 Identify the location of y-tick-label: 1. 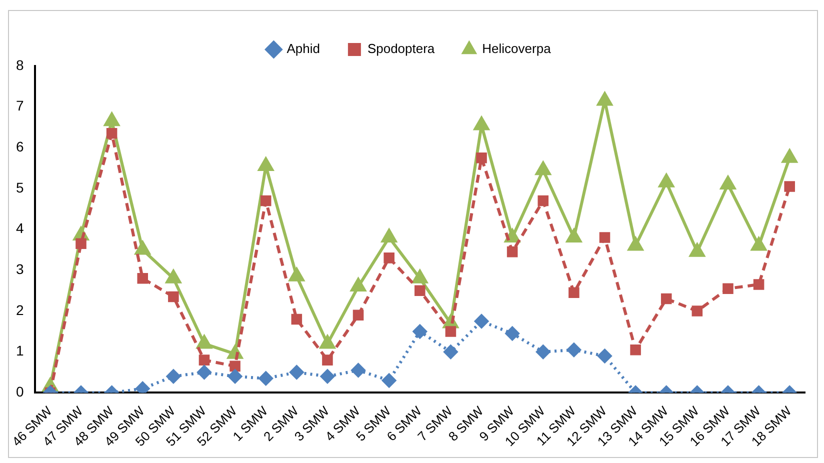
(20, 350).